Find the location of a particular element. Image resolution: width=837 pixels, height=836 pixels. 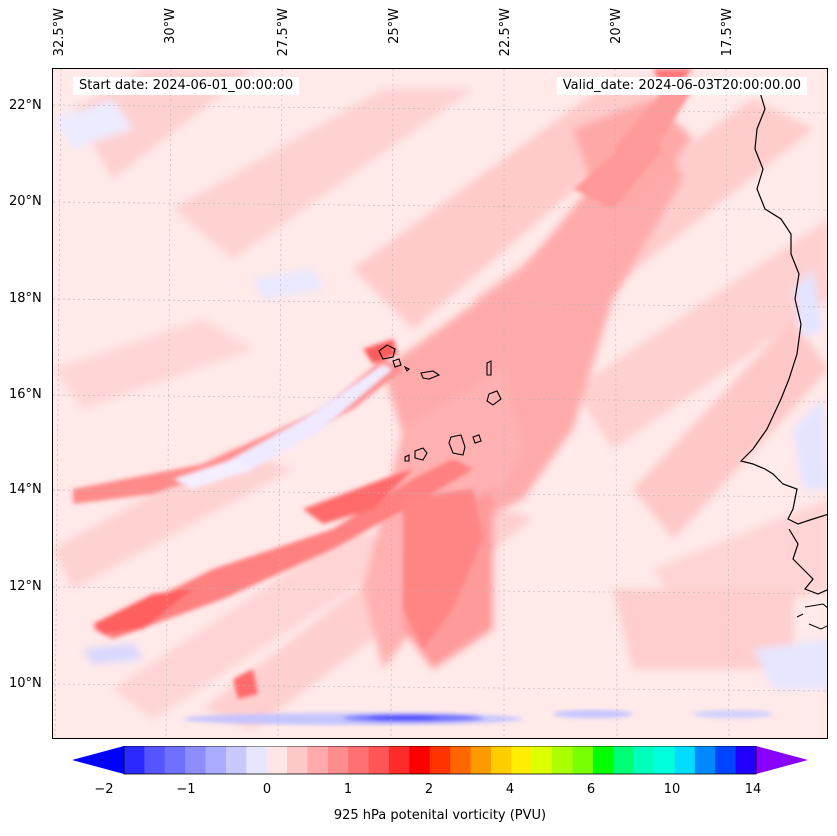

lat-label-12n: 12°N is located at coordinates (25, 586).